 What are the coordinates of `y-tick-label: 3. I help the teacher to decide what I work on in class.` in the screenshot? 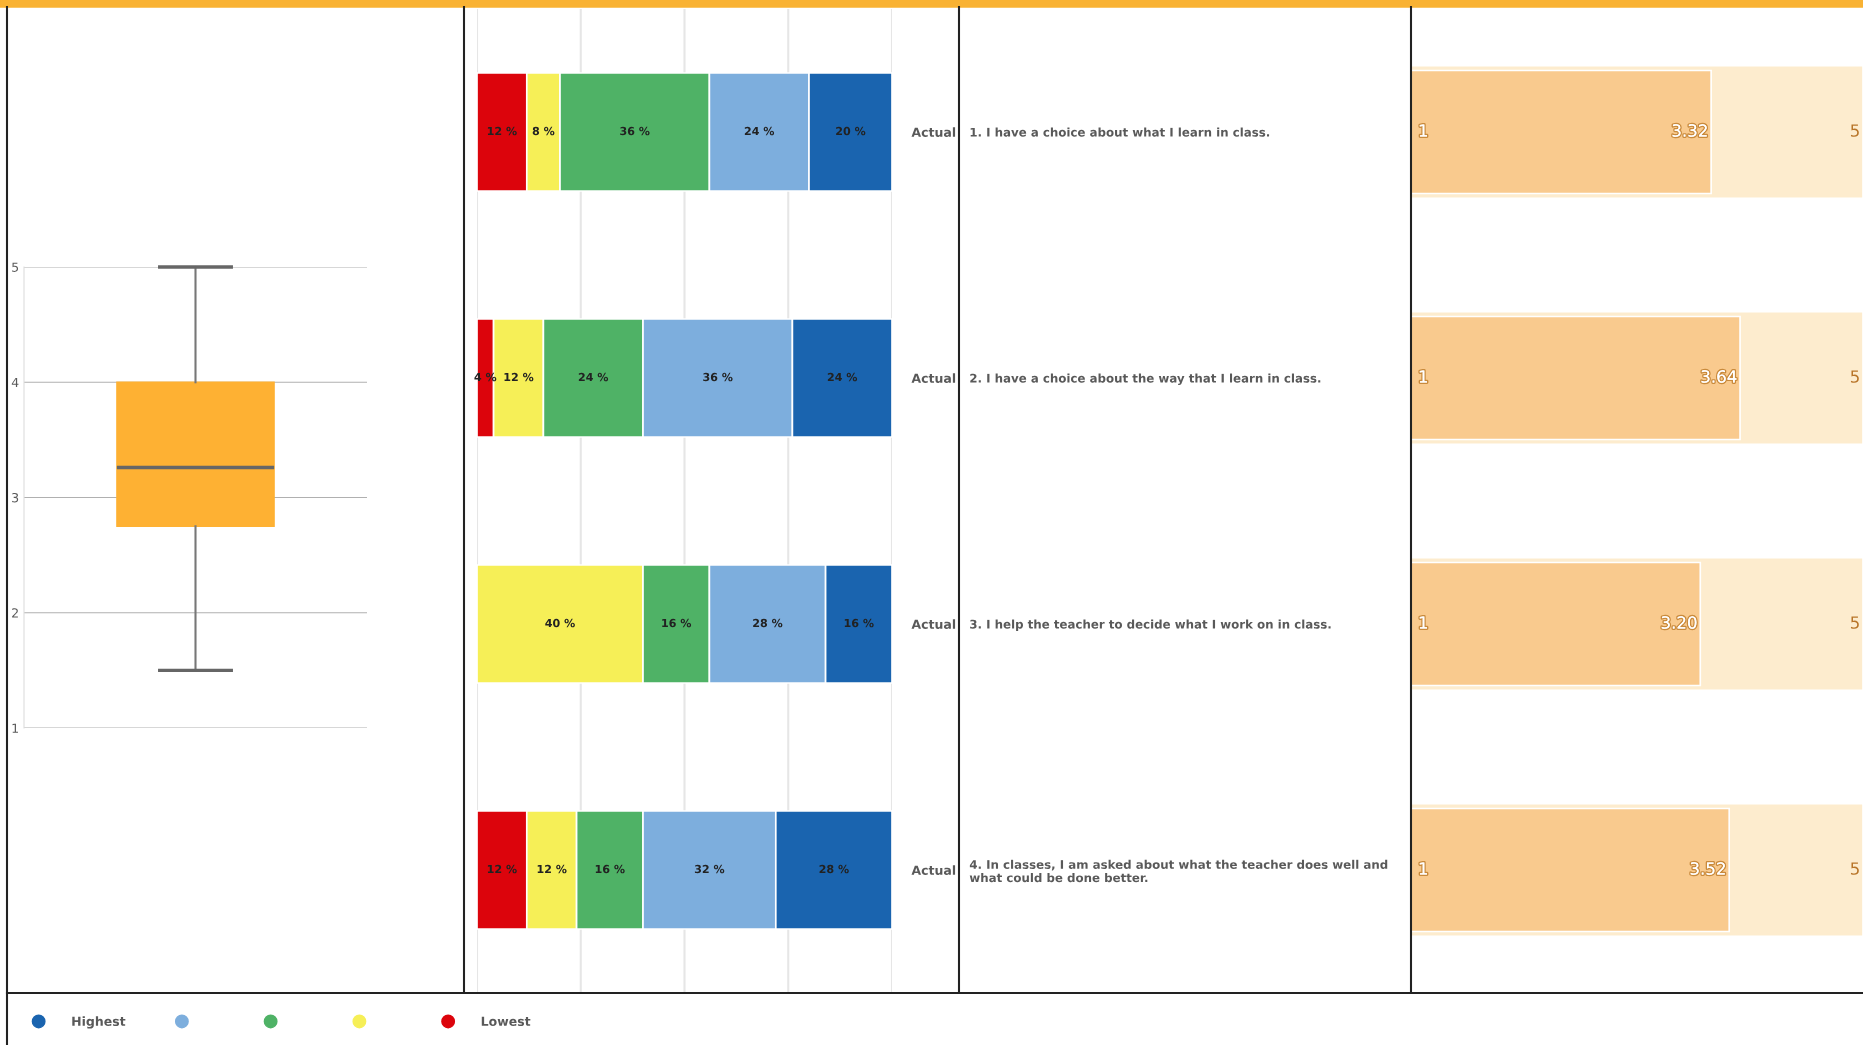 It's located at (1150, 625).